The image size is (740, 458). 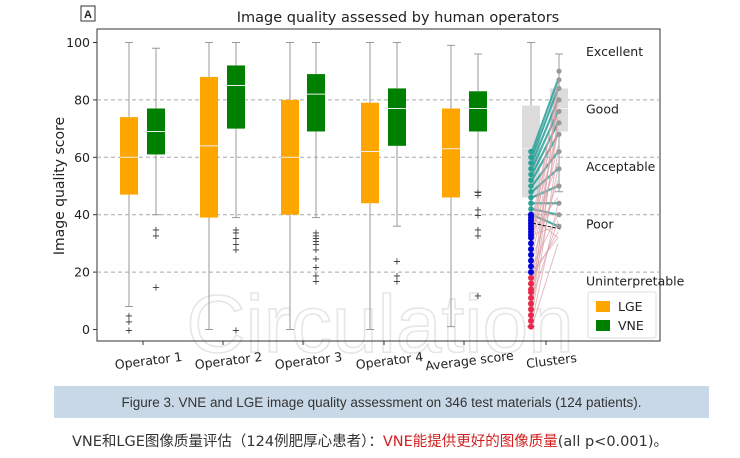 I want to click on footnote-highlight: VNE能提供更好的图像质量, so click(x=470, y=441).